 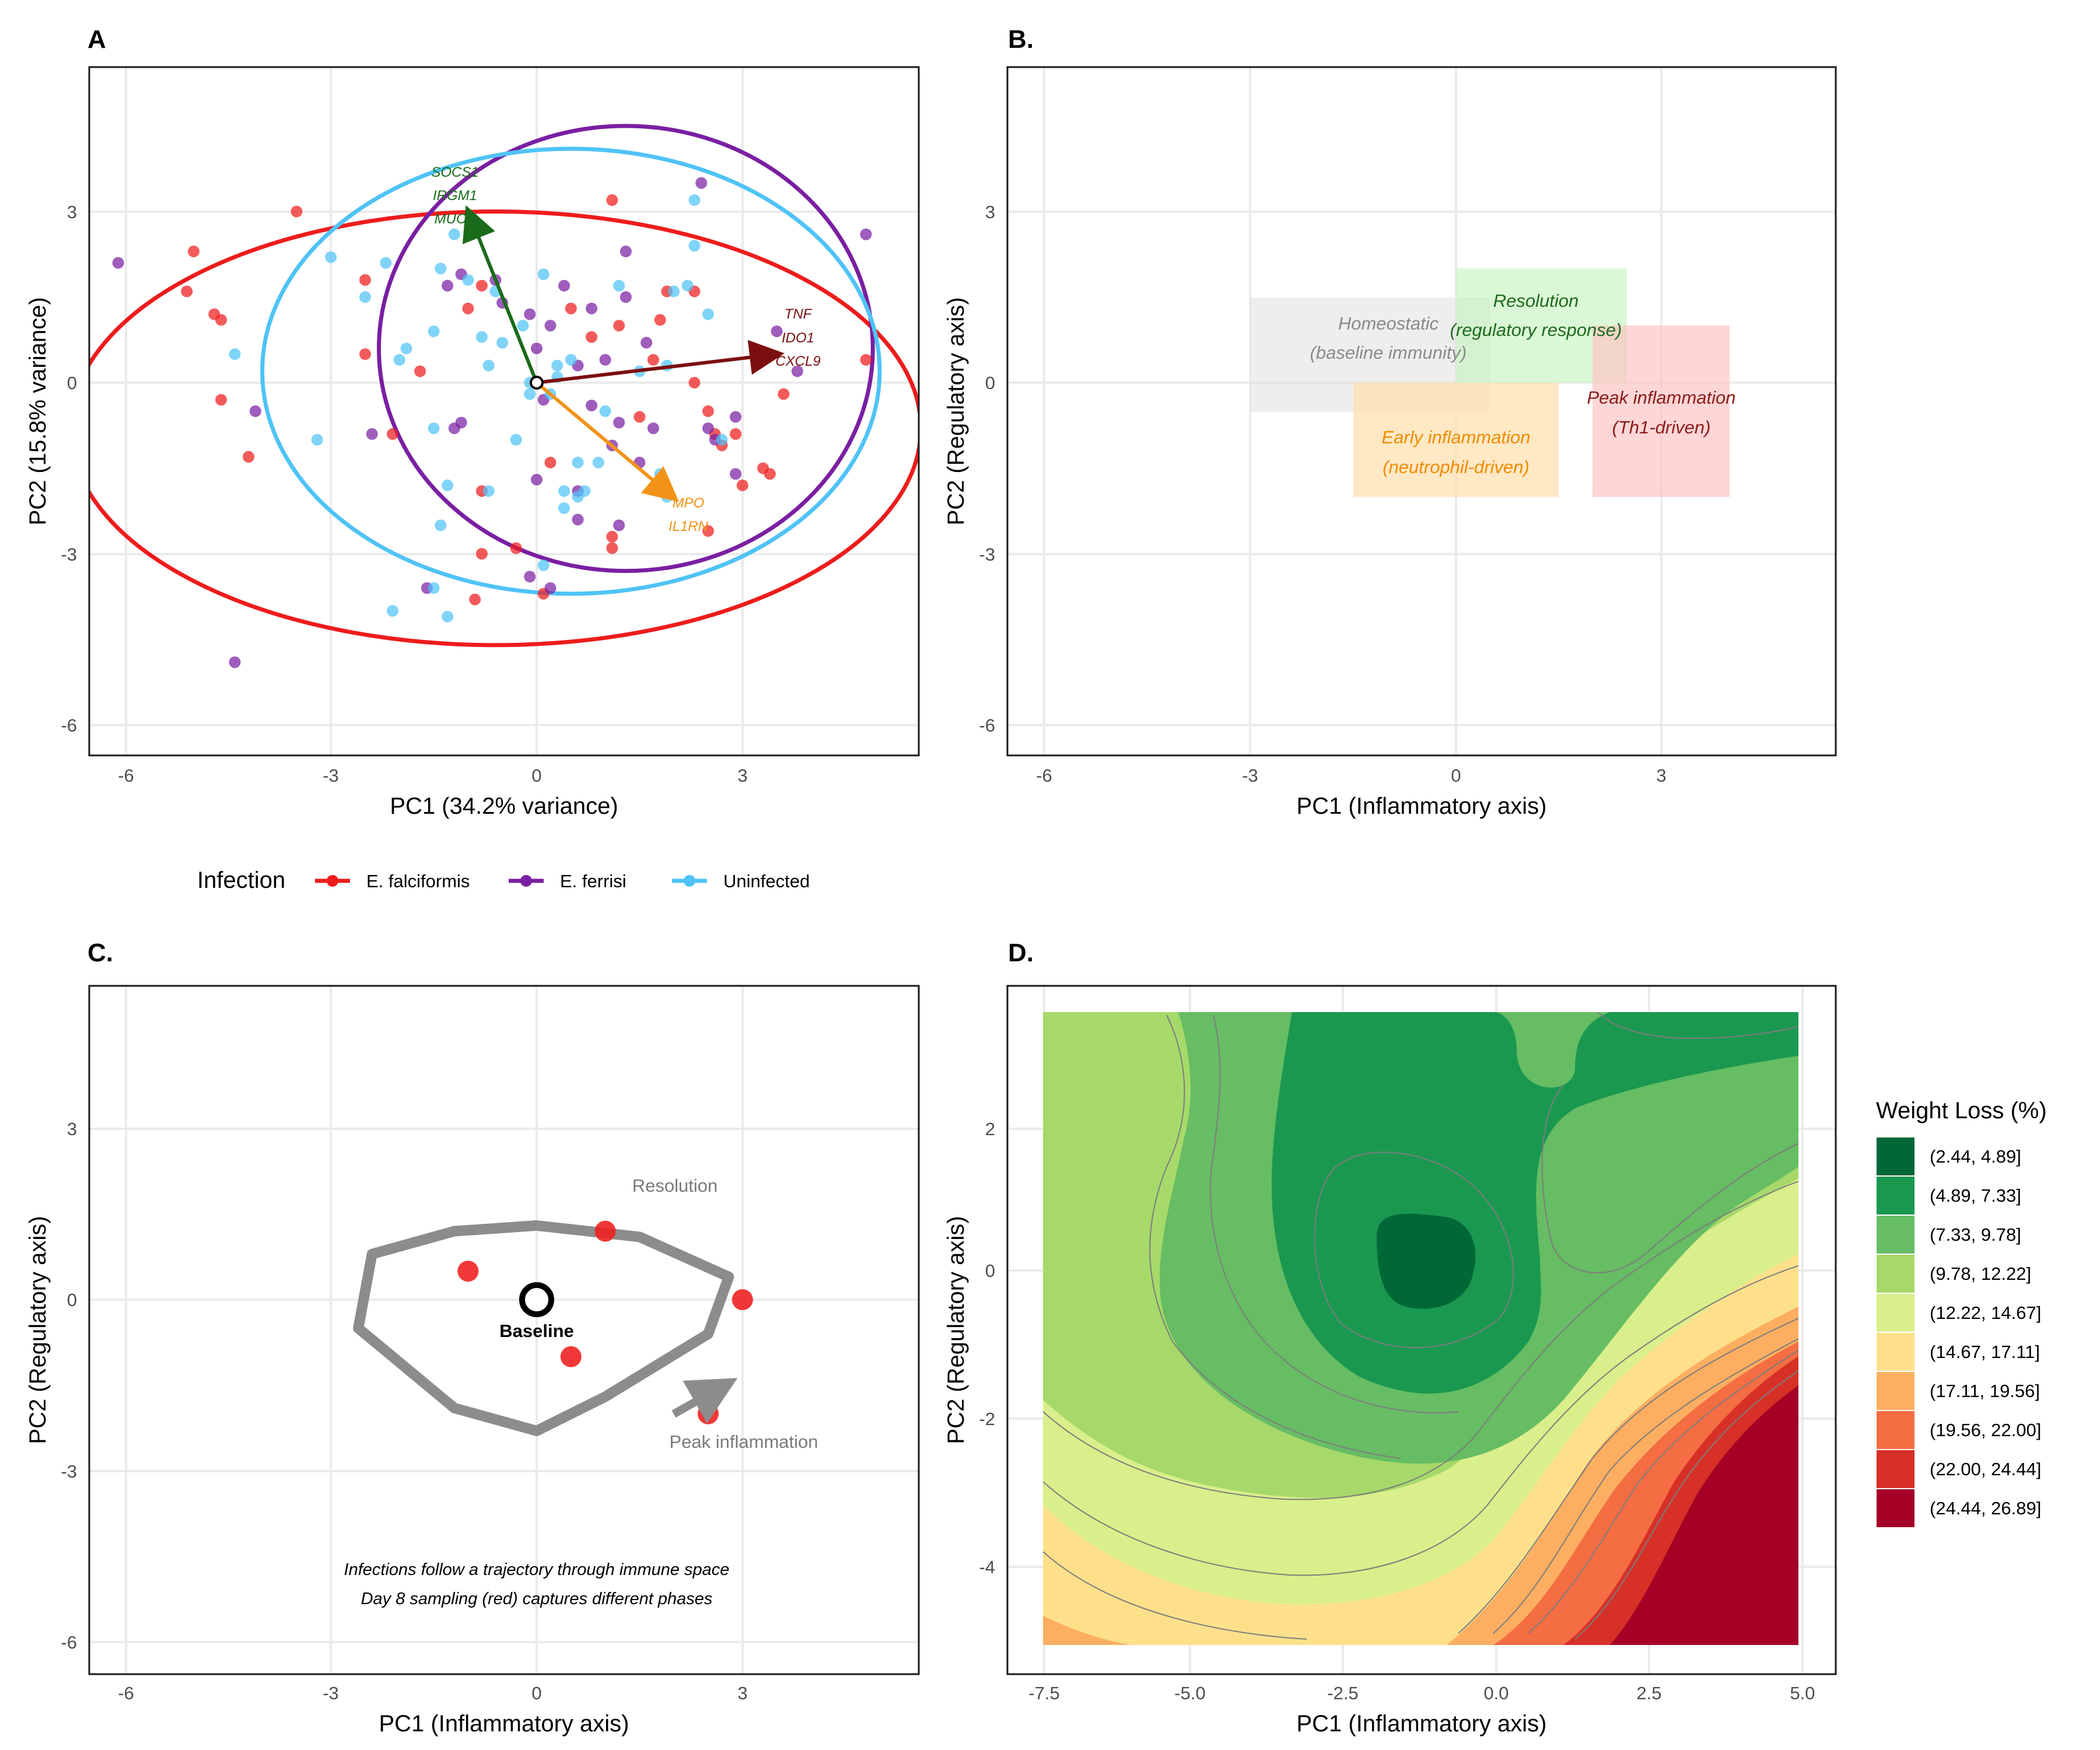 I want to click on svg-text: E. falciformis, so click(x=418, y=881).